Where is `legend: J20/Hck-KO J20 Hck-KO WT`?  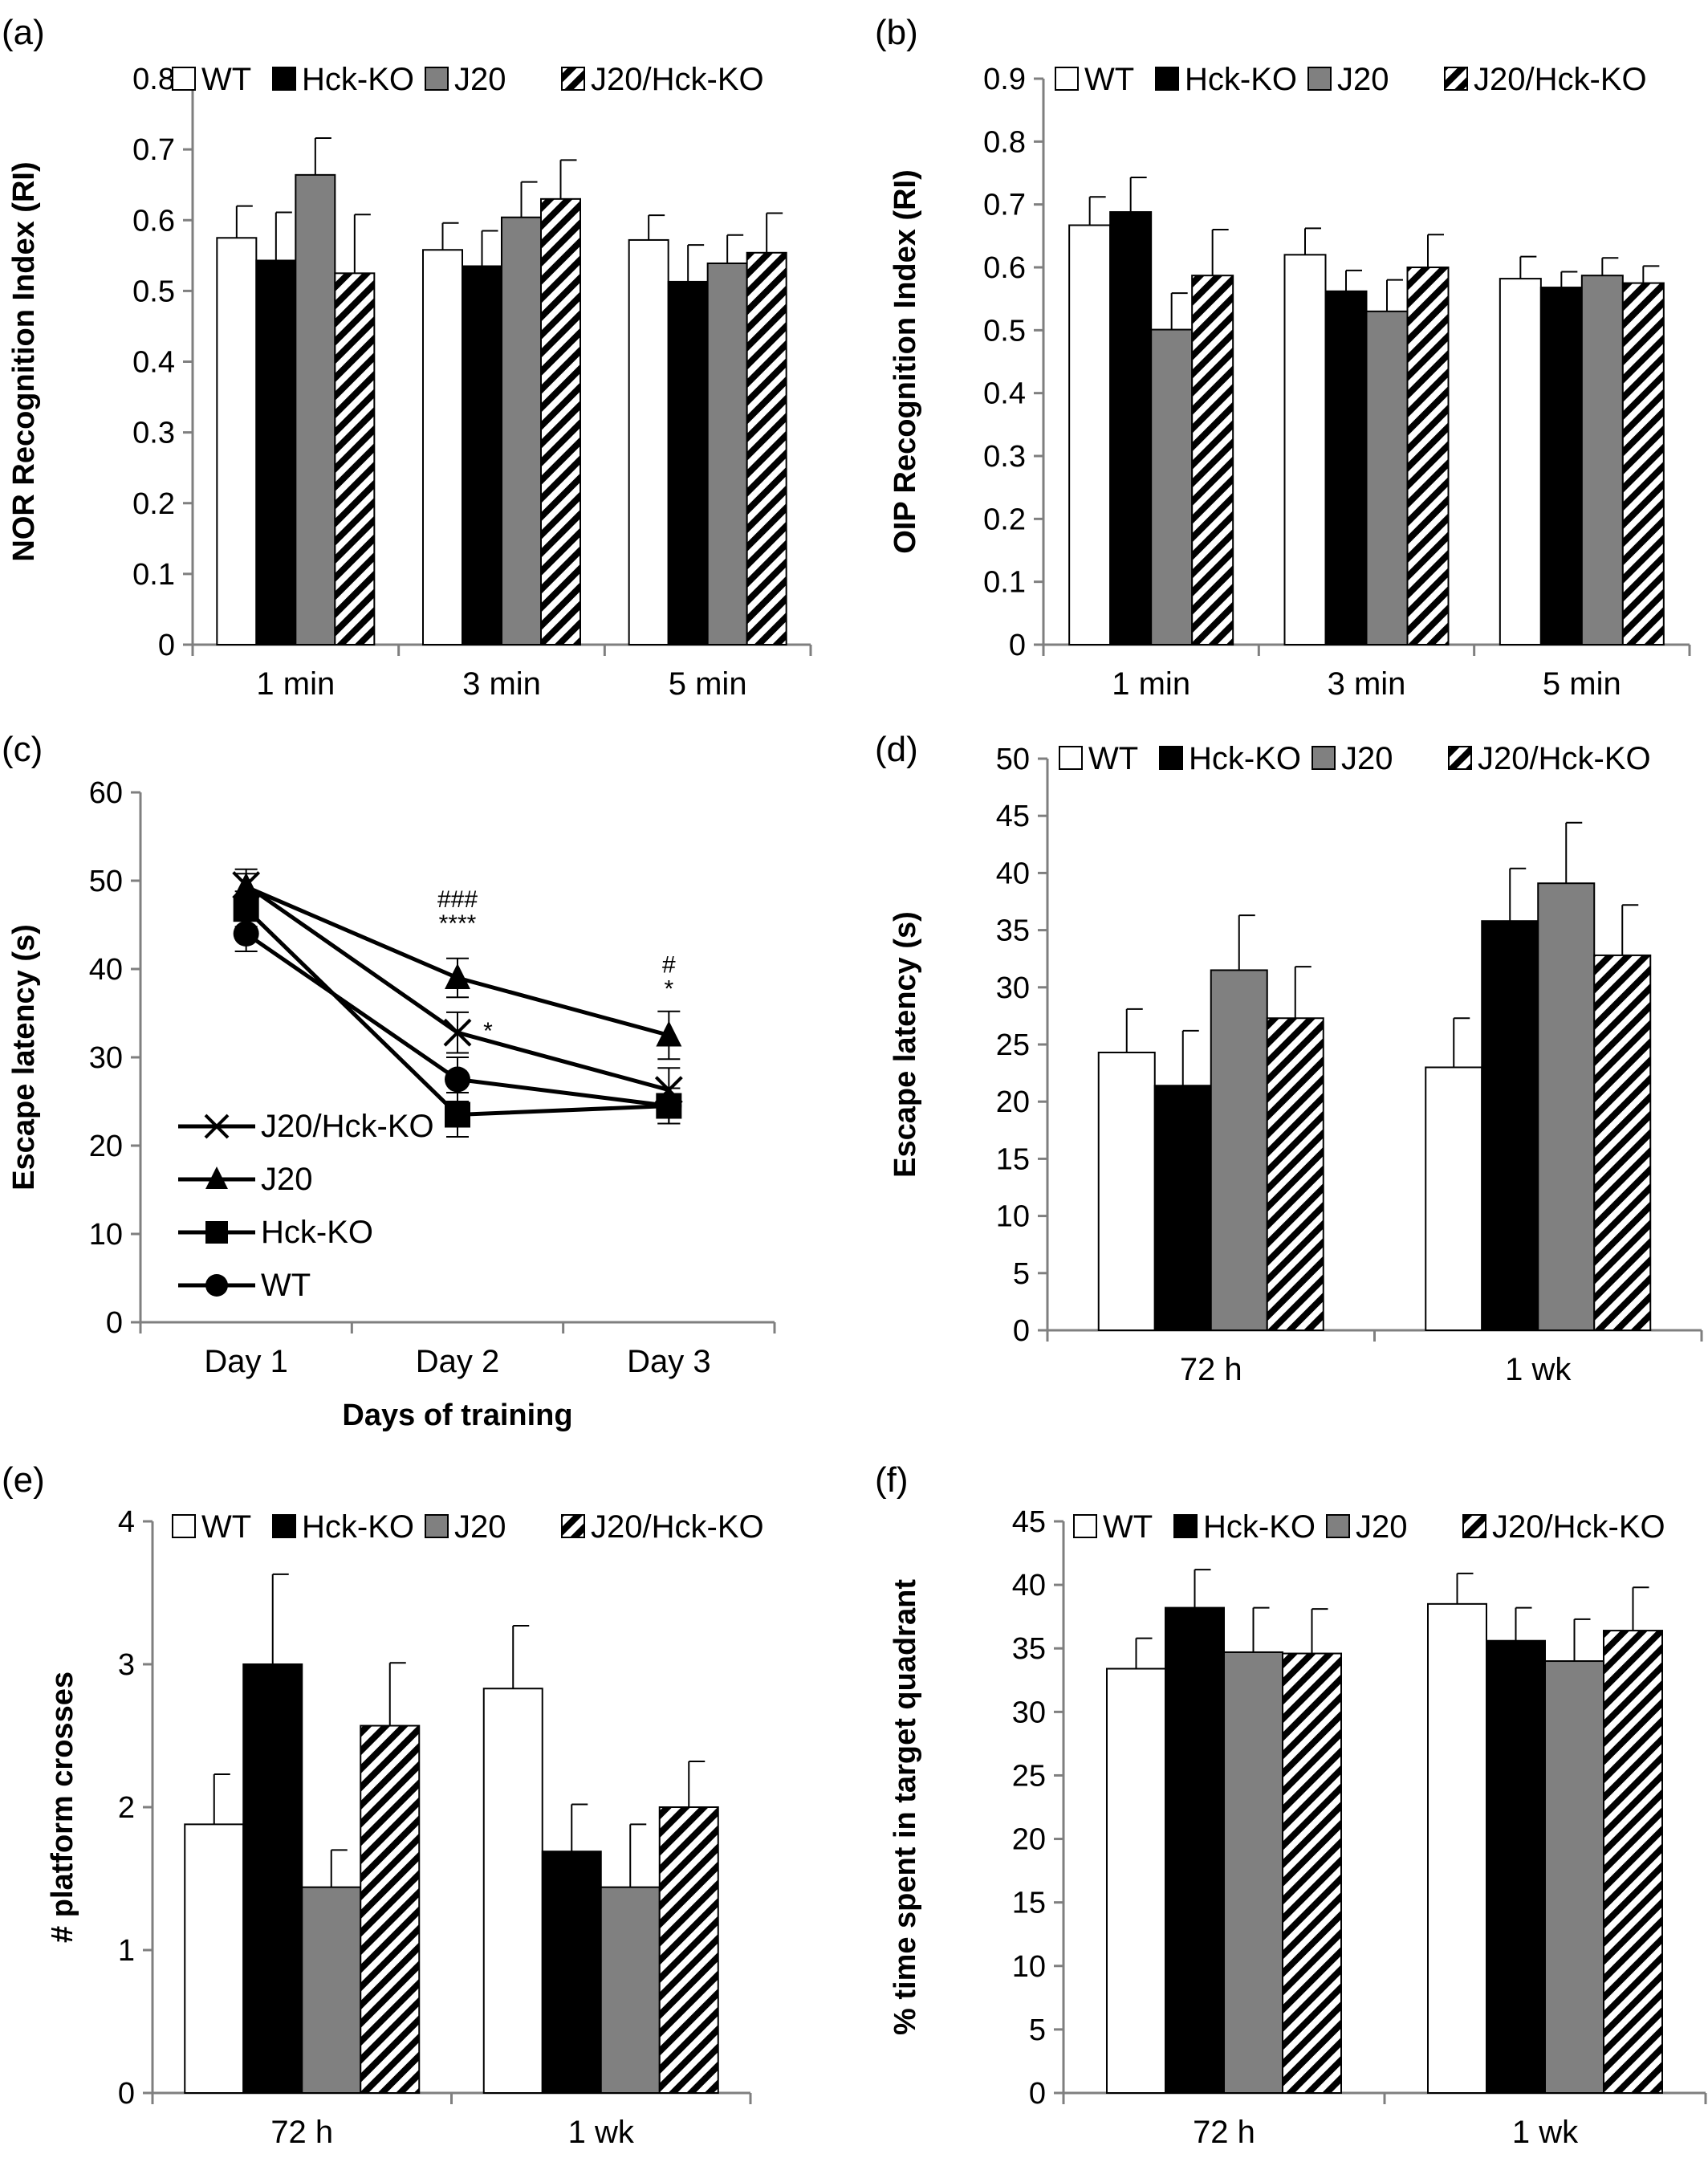 legend: J20/Hck-KO J20 Hck-KO WT is located at coordinates (306, 1206).